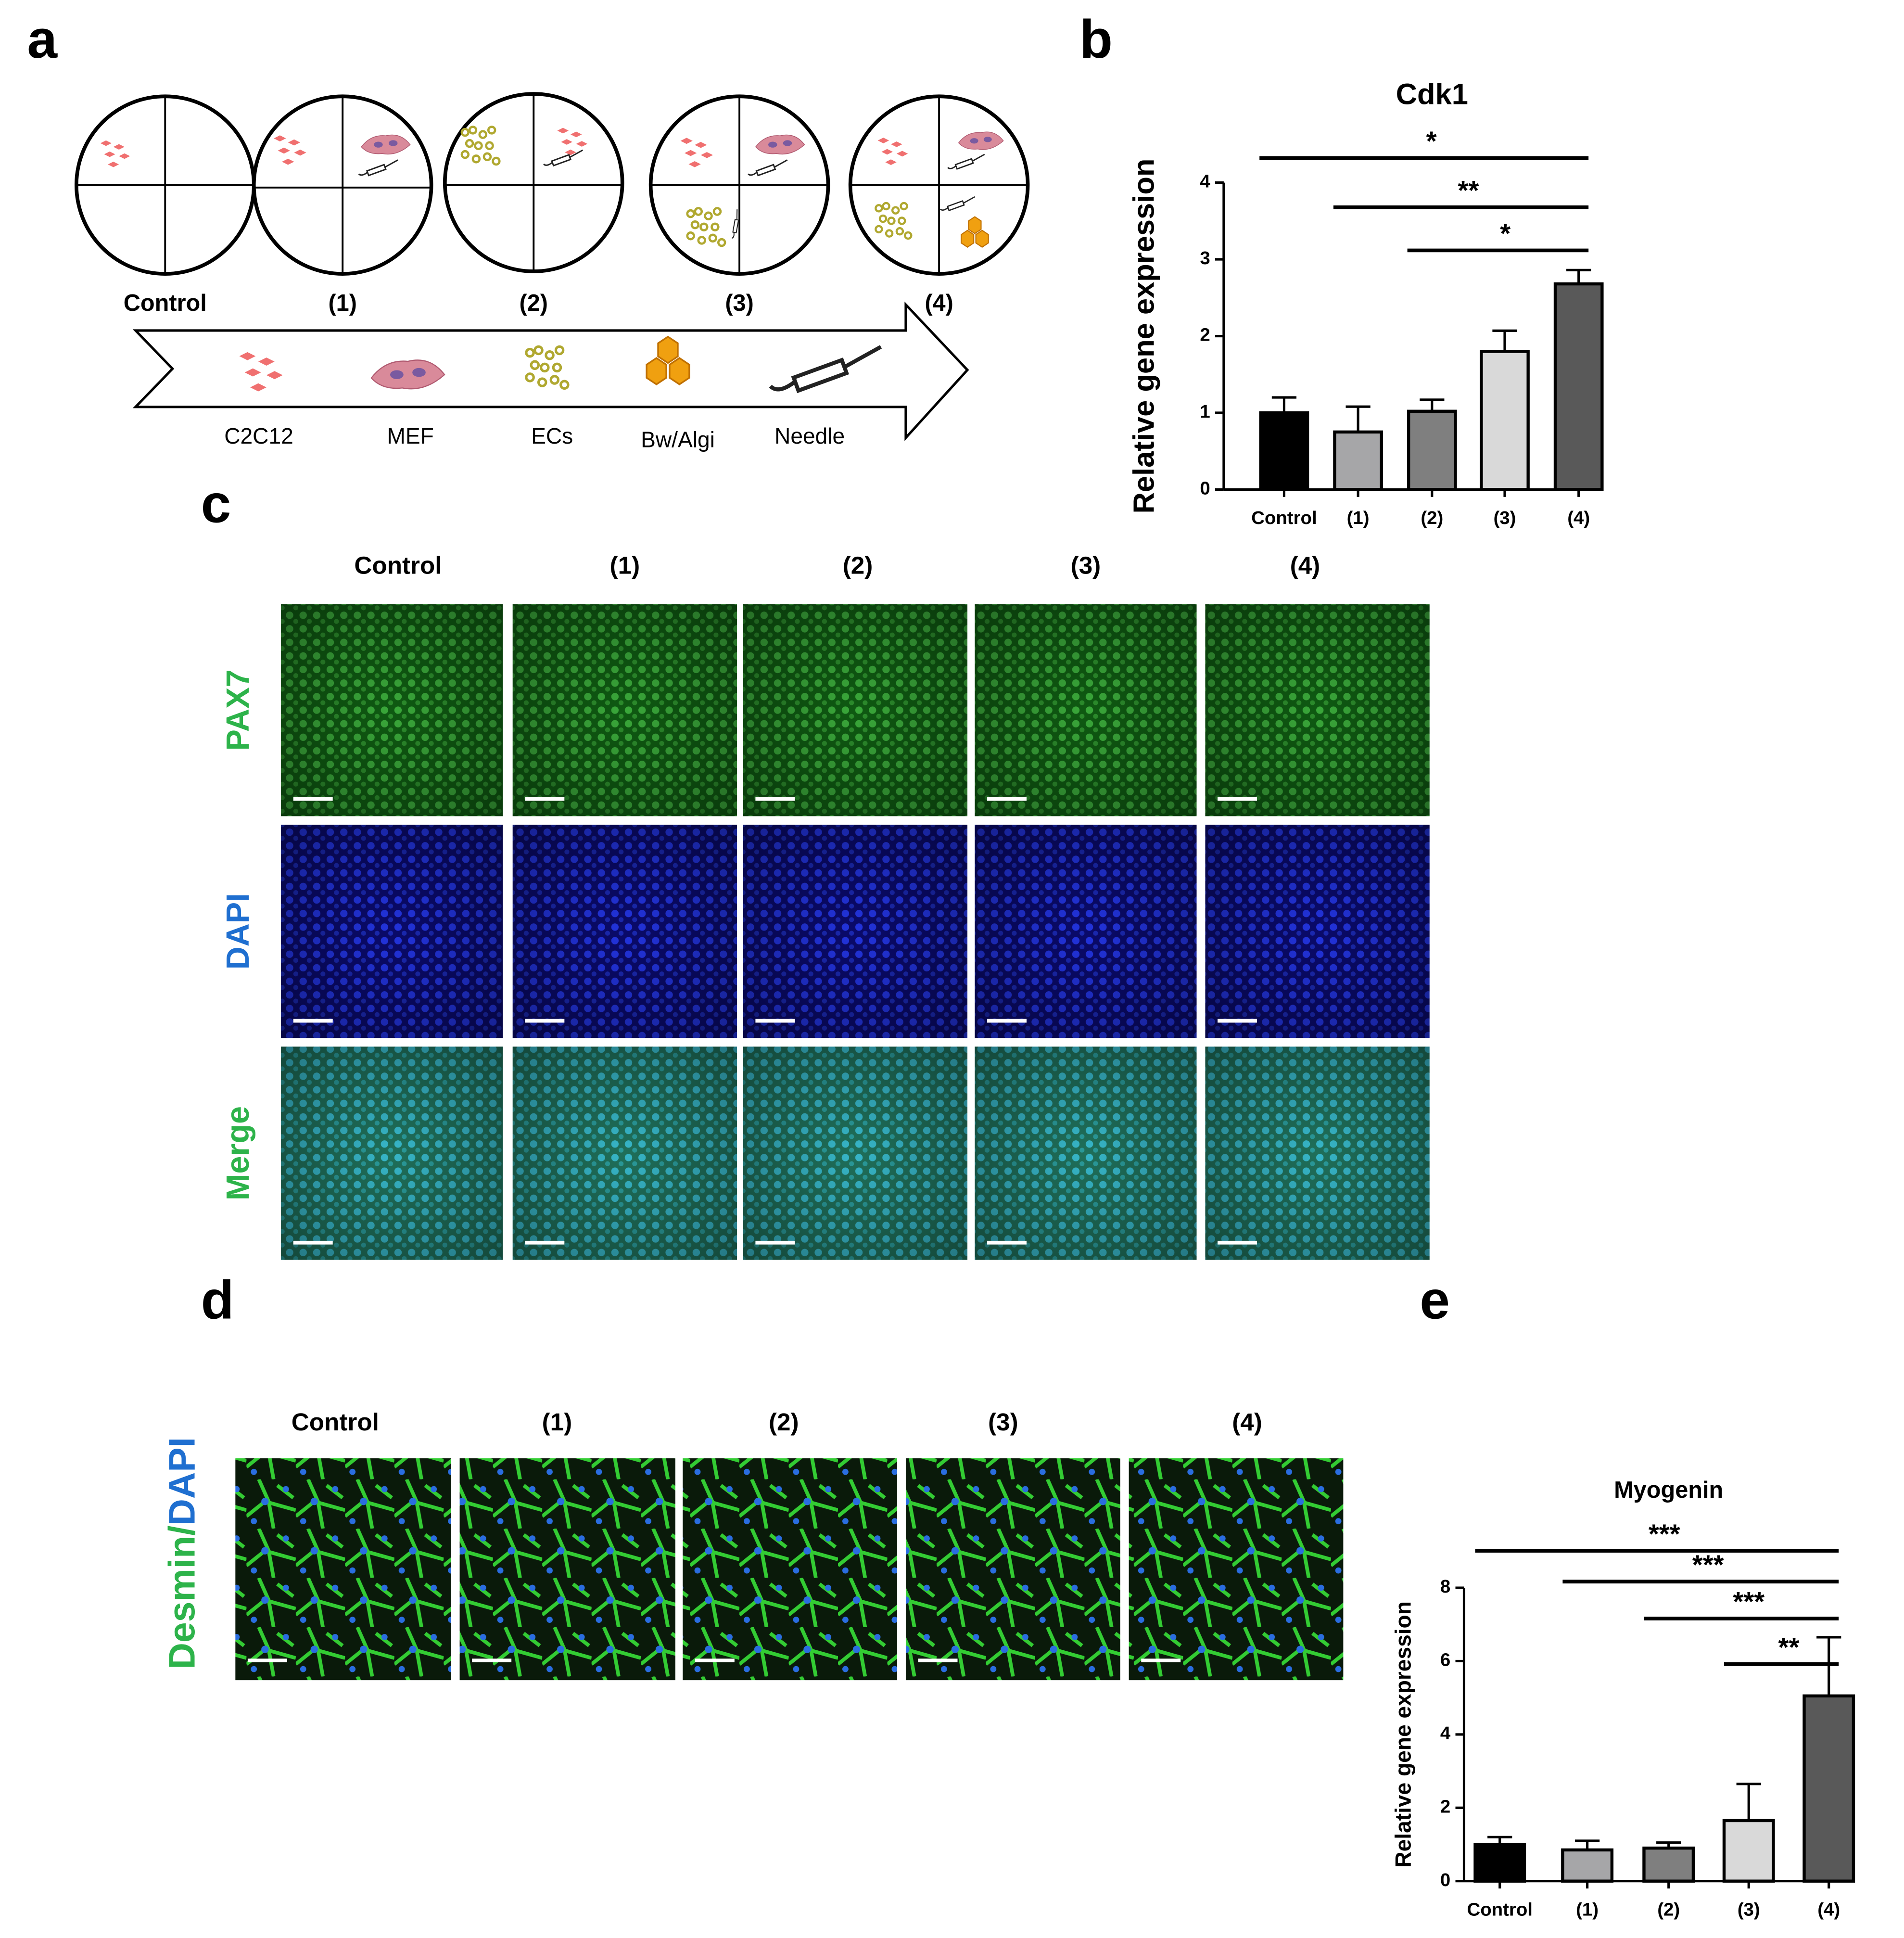 This screenshot has width=1904, height=1938. Describe the element at coordinates (1432, 94) in the screenshot. I see `chart-title: Cdk1` at that location.